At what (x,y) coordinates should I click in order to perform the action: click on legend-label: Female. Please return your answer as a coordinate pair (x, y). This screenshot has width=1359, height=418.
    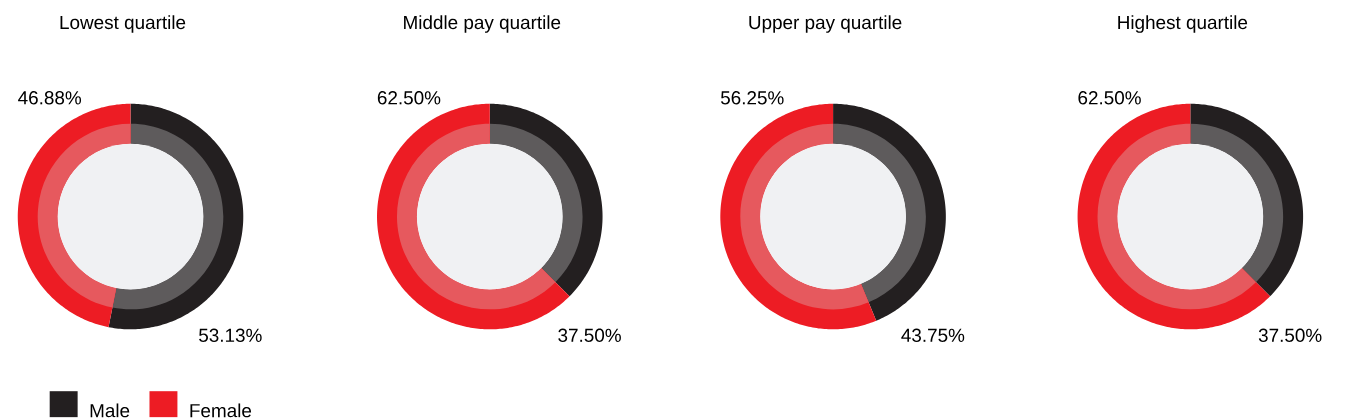
    Looking at the image, I should click on (221, 410).